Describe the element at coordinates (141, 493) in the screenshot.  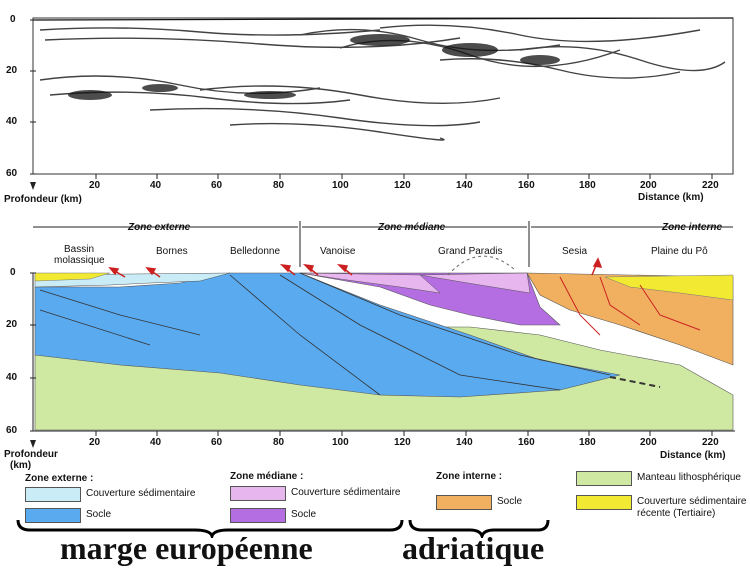
I see `legend-externe-cover: Couverture sédimentaire` at that location.